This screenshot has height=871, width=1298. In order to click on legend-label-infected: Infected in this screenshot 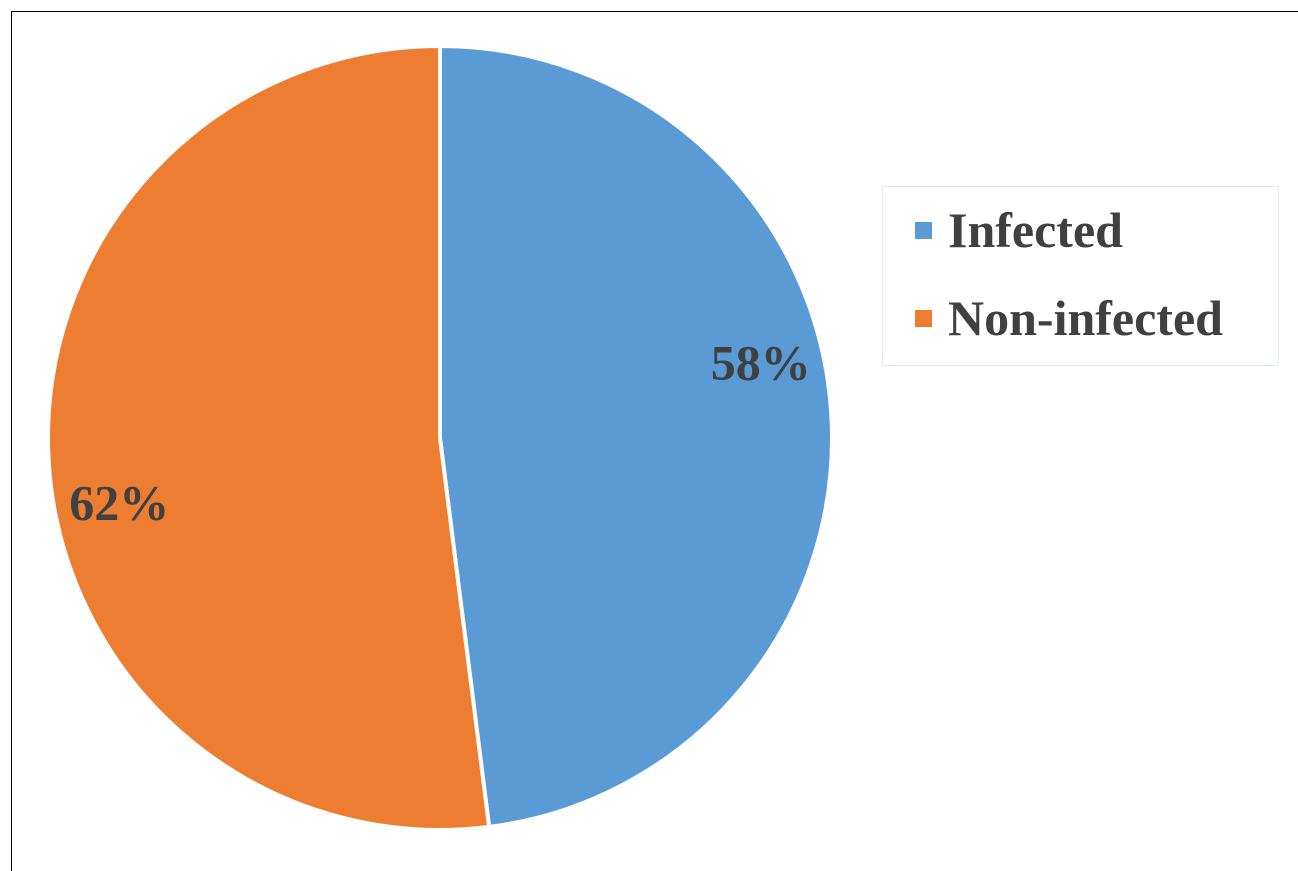, I will do `click(1035, 230)`.